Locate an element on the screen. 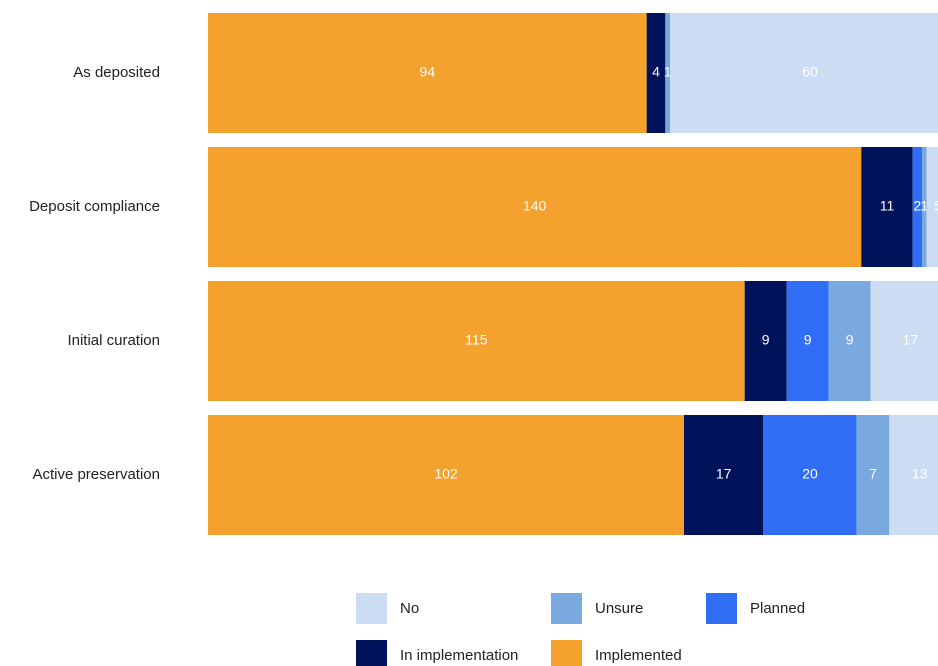 This screenshot has width=938, height=666. data-label: 7 is located at coordinates (873, 474).